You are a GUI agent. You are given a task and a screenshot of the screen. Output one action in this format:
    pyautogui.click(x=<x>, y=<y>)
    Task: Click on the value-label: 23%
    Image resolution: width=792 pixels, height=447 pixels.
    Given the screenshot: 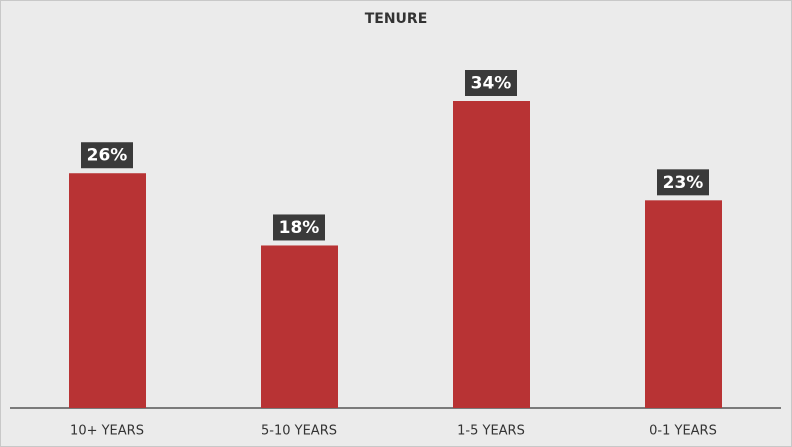 What is the action you would take?
    pyautogui.click(x=683, y=183)
    